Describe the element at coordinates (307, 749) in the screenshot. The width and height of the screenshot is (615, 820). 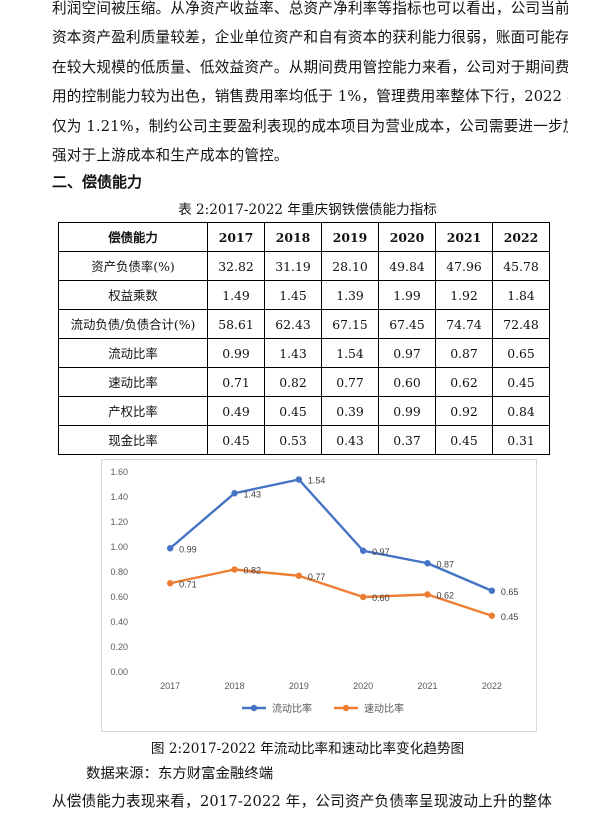
I see `figure-caption: 图 2:2017-2022 年流动比率和速动比率变化趋势图` at that location.